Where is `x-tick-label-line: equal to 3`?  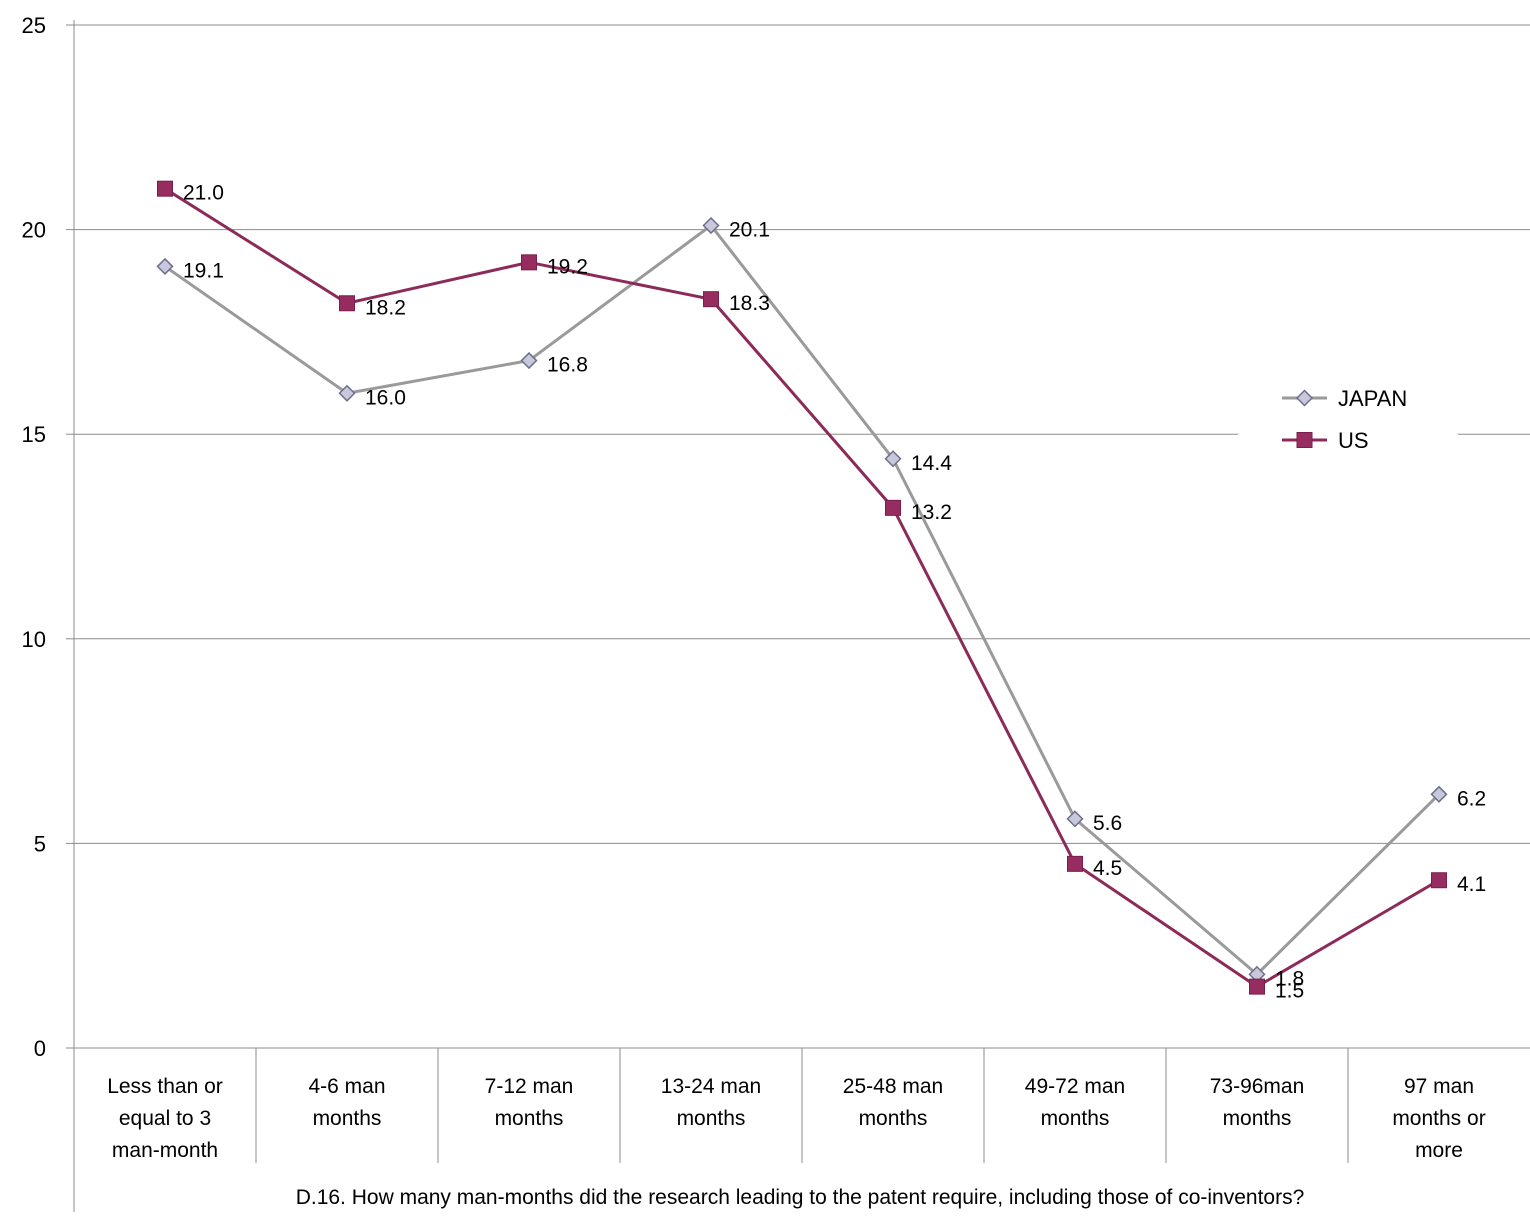
x-tick-label-line: equal to 3 is located at coordinates (165, 1118).